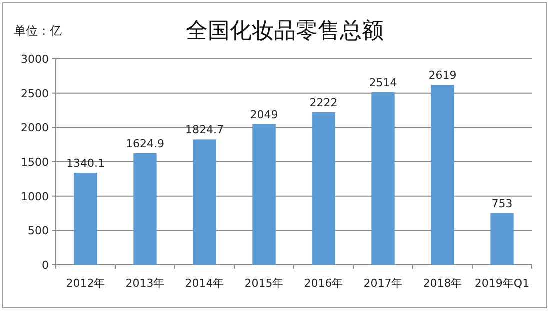 The height and width of the screenshot is (311, 550). What do you see at coordinates (86, 283) in the screenshot?
I see `x-tick-label: 2012年` at bounding box center [86, 283].